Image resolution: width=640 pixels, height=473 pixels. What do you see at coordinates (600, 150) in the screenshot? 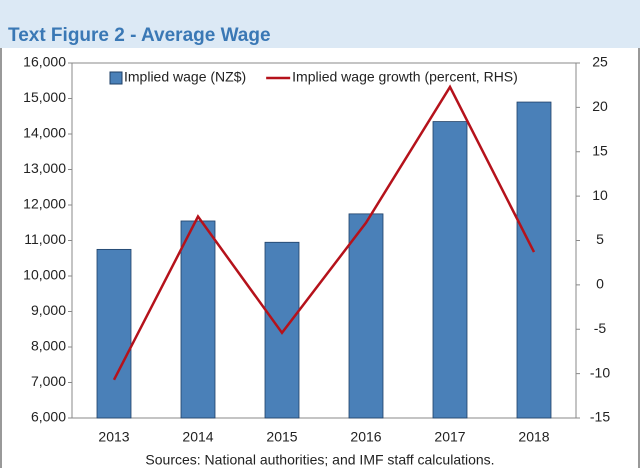
I see `y2-tick-label: 15` at bounding box center [600, 150].